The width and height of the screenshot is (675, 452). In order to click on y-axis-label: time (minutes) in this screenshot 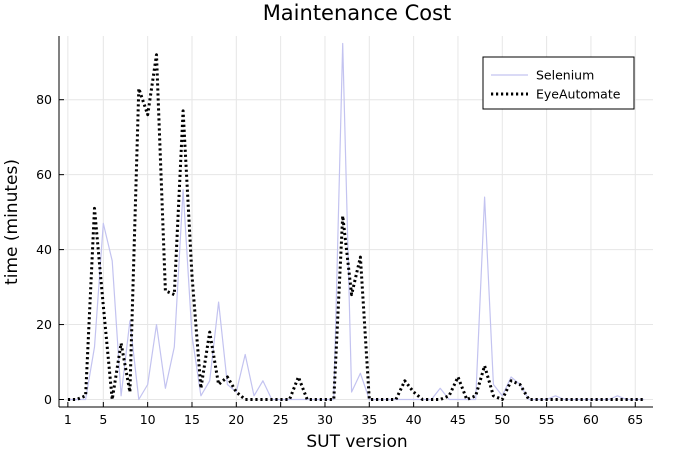, I will do `click(12, 222)`.